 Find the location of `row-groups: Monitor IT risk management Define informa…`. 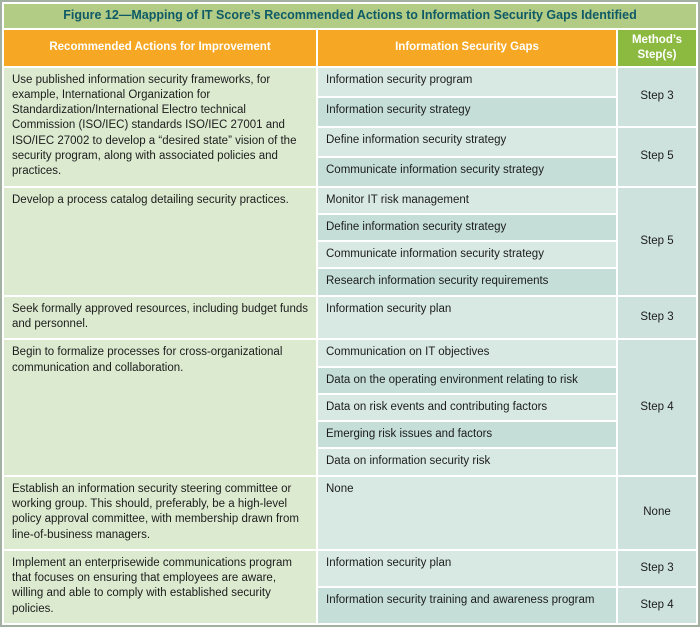

row-groups: Monitor IT risk management Define informa… is located at coordinates (507, 241).